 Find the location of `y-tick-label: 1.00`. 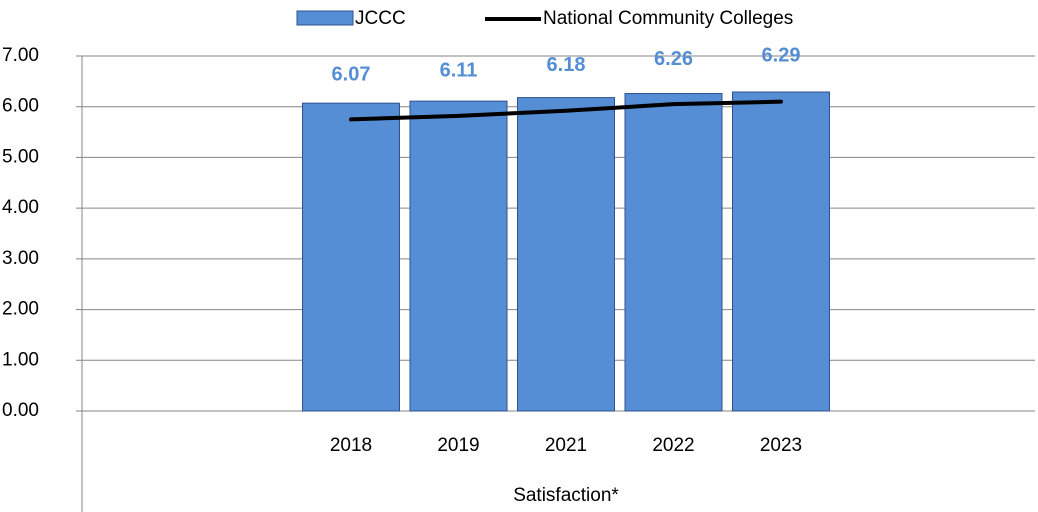

y-tick-label: 1.00 is located at coordinates (20, 359).